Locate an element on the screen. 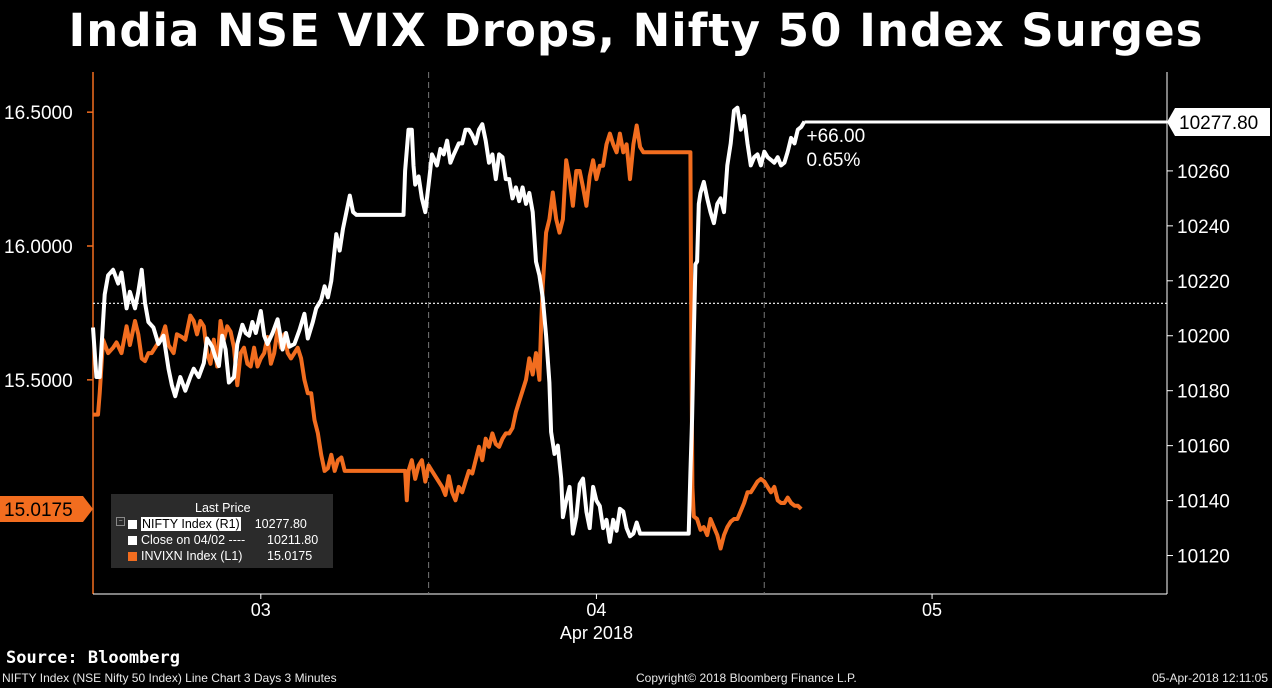 This screenshot has width=1272, height=688. left-axis-tick-label: 15.5000 is located at coordinates (38, 381).